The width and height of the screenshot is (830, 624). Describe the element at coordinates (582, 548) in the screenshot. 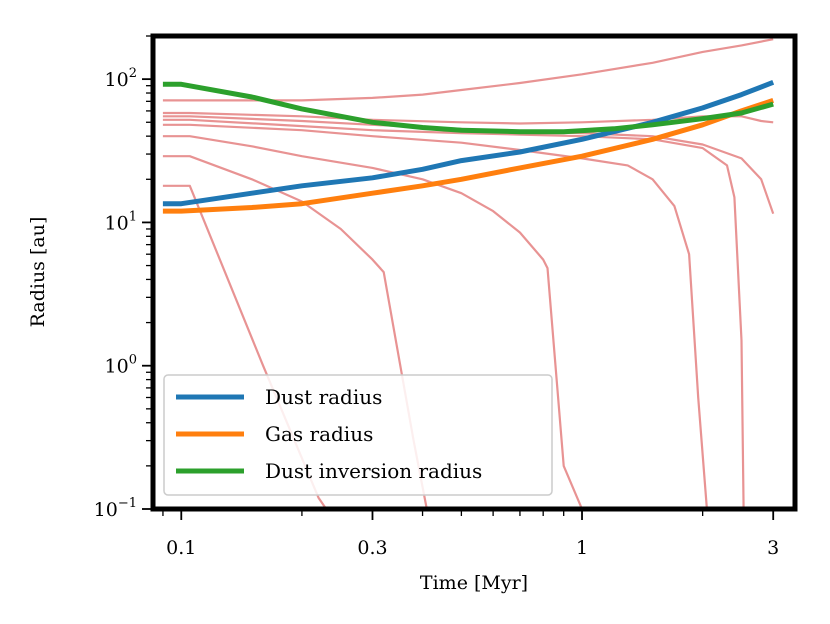

I see `x-tick-label: 1` at that location.